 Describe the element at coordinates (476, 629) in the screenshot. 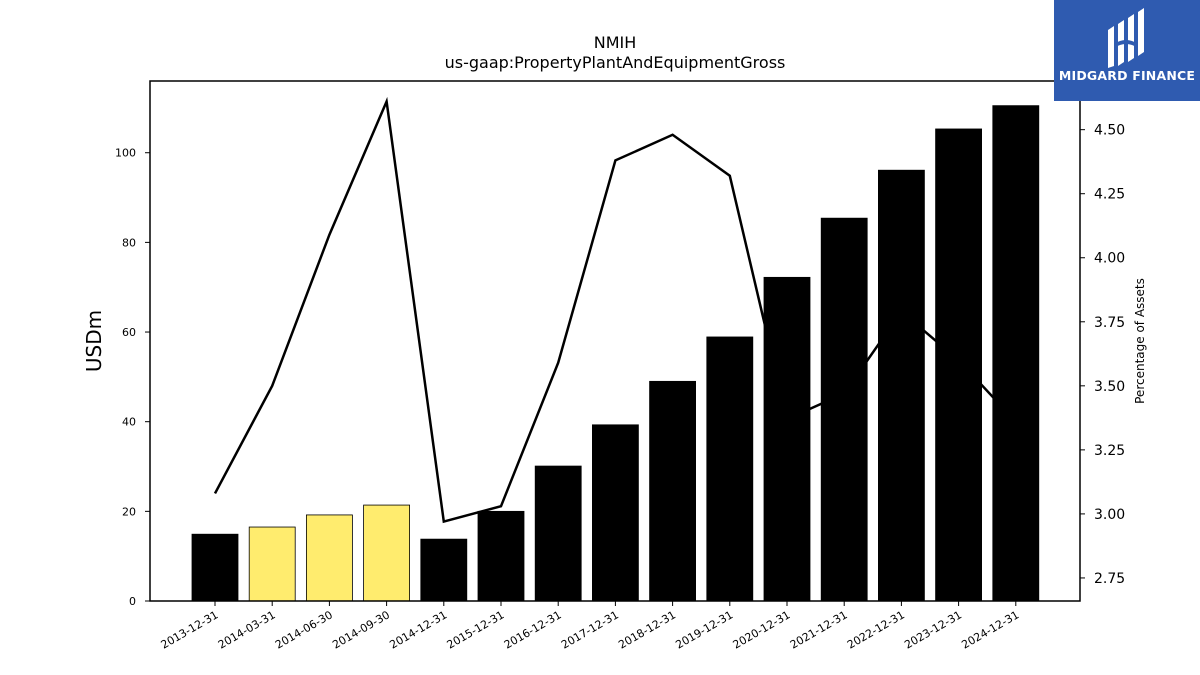

I see `x-tick-label: 2015-12-31` at that location.